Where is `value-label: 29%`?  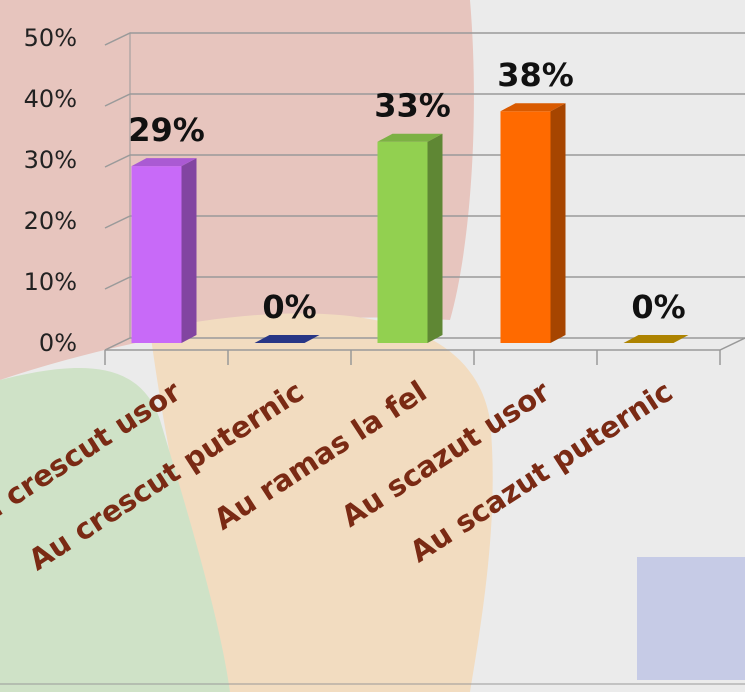 value-label: 29% is located at coordinates (166, 130).